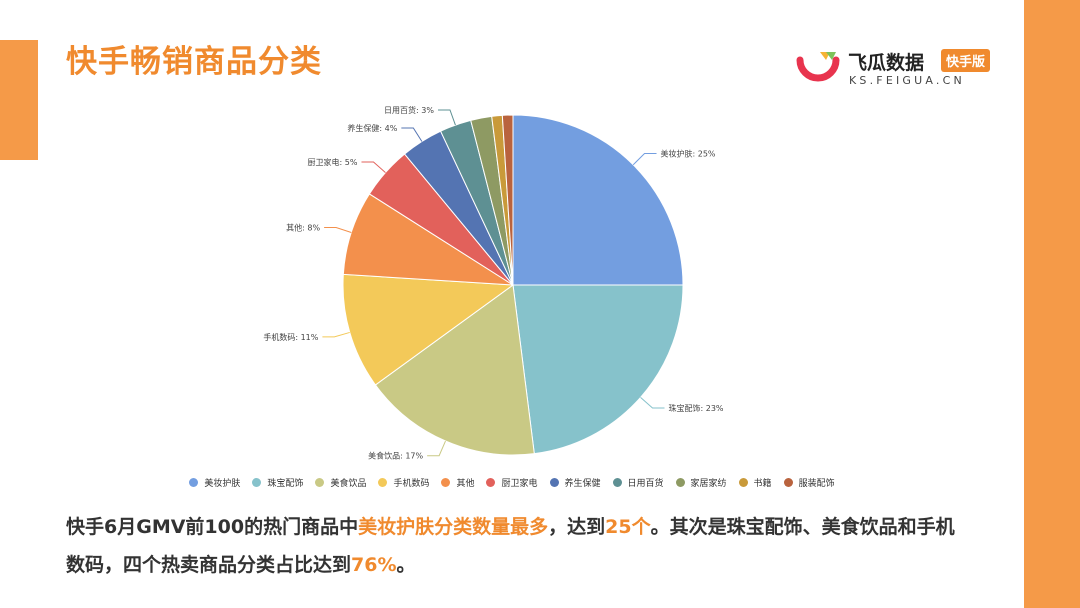 The width and height of the screenshot is (1080, 608). What do you see at coordinates (406, 565) in the screenshot?
I see `summary-part-7: 。` at bounding box center [406, 565].